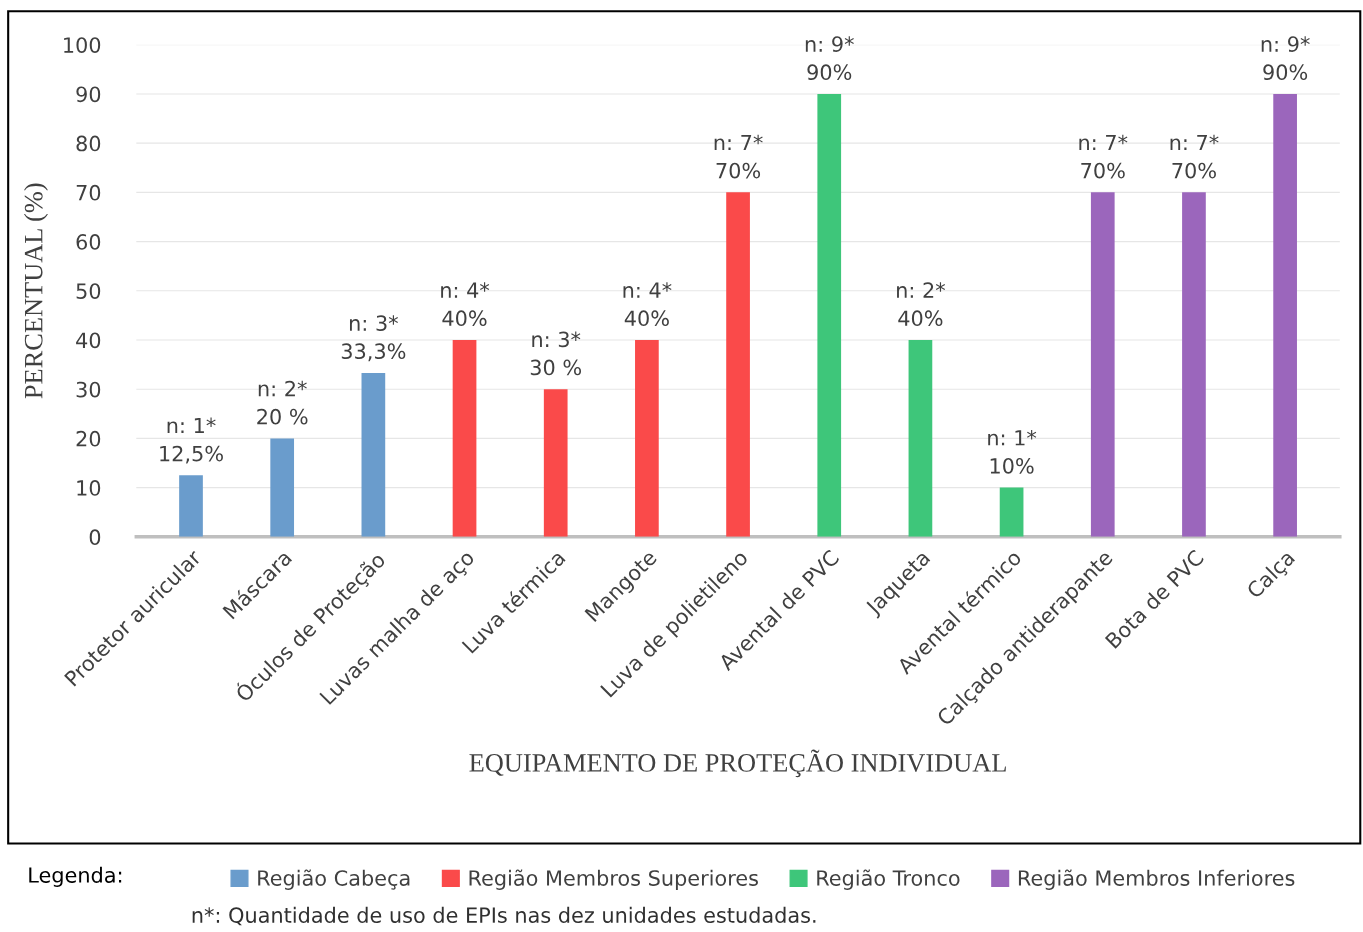 Image resolution: width=1363 pixels, height=932 pixels. Describe the element at coordinates (88, 94) in the screenshot. I see `y-tick-label: 90` at that location.